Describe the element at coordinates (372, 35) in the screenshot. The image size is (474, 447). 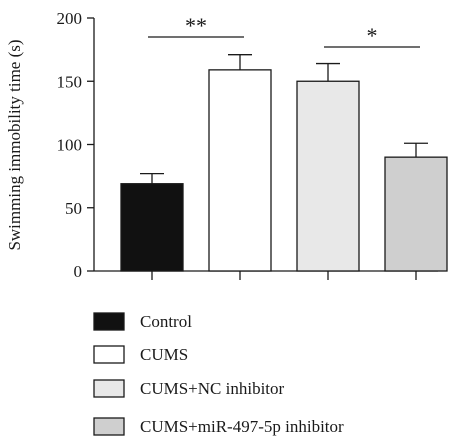
I see `significance-label: *` at that location.